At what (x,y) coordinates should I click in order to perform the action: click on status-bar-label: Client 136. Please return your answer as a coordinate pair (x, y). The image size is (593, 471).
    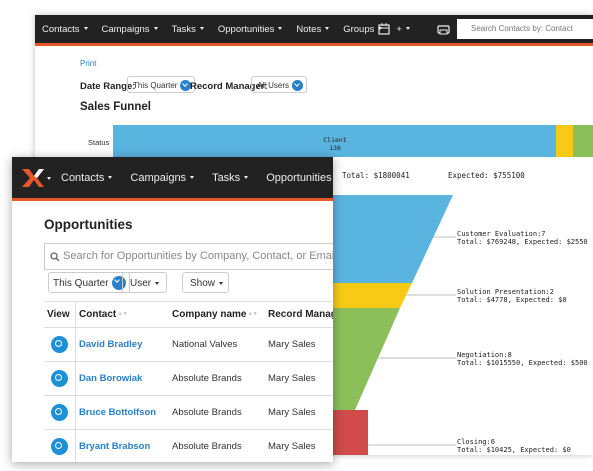
    Looking at the image, I should click on (335, 144).